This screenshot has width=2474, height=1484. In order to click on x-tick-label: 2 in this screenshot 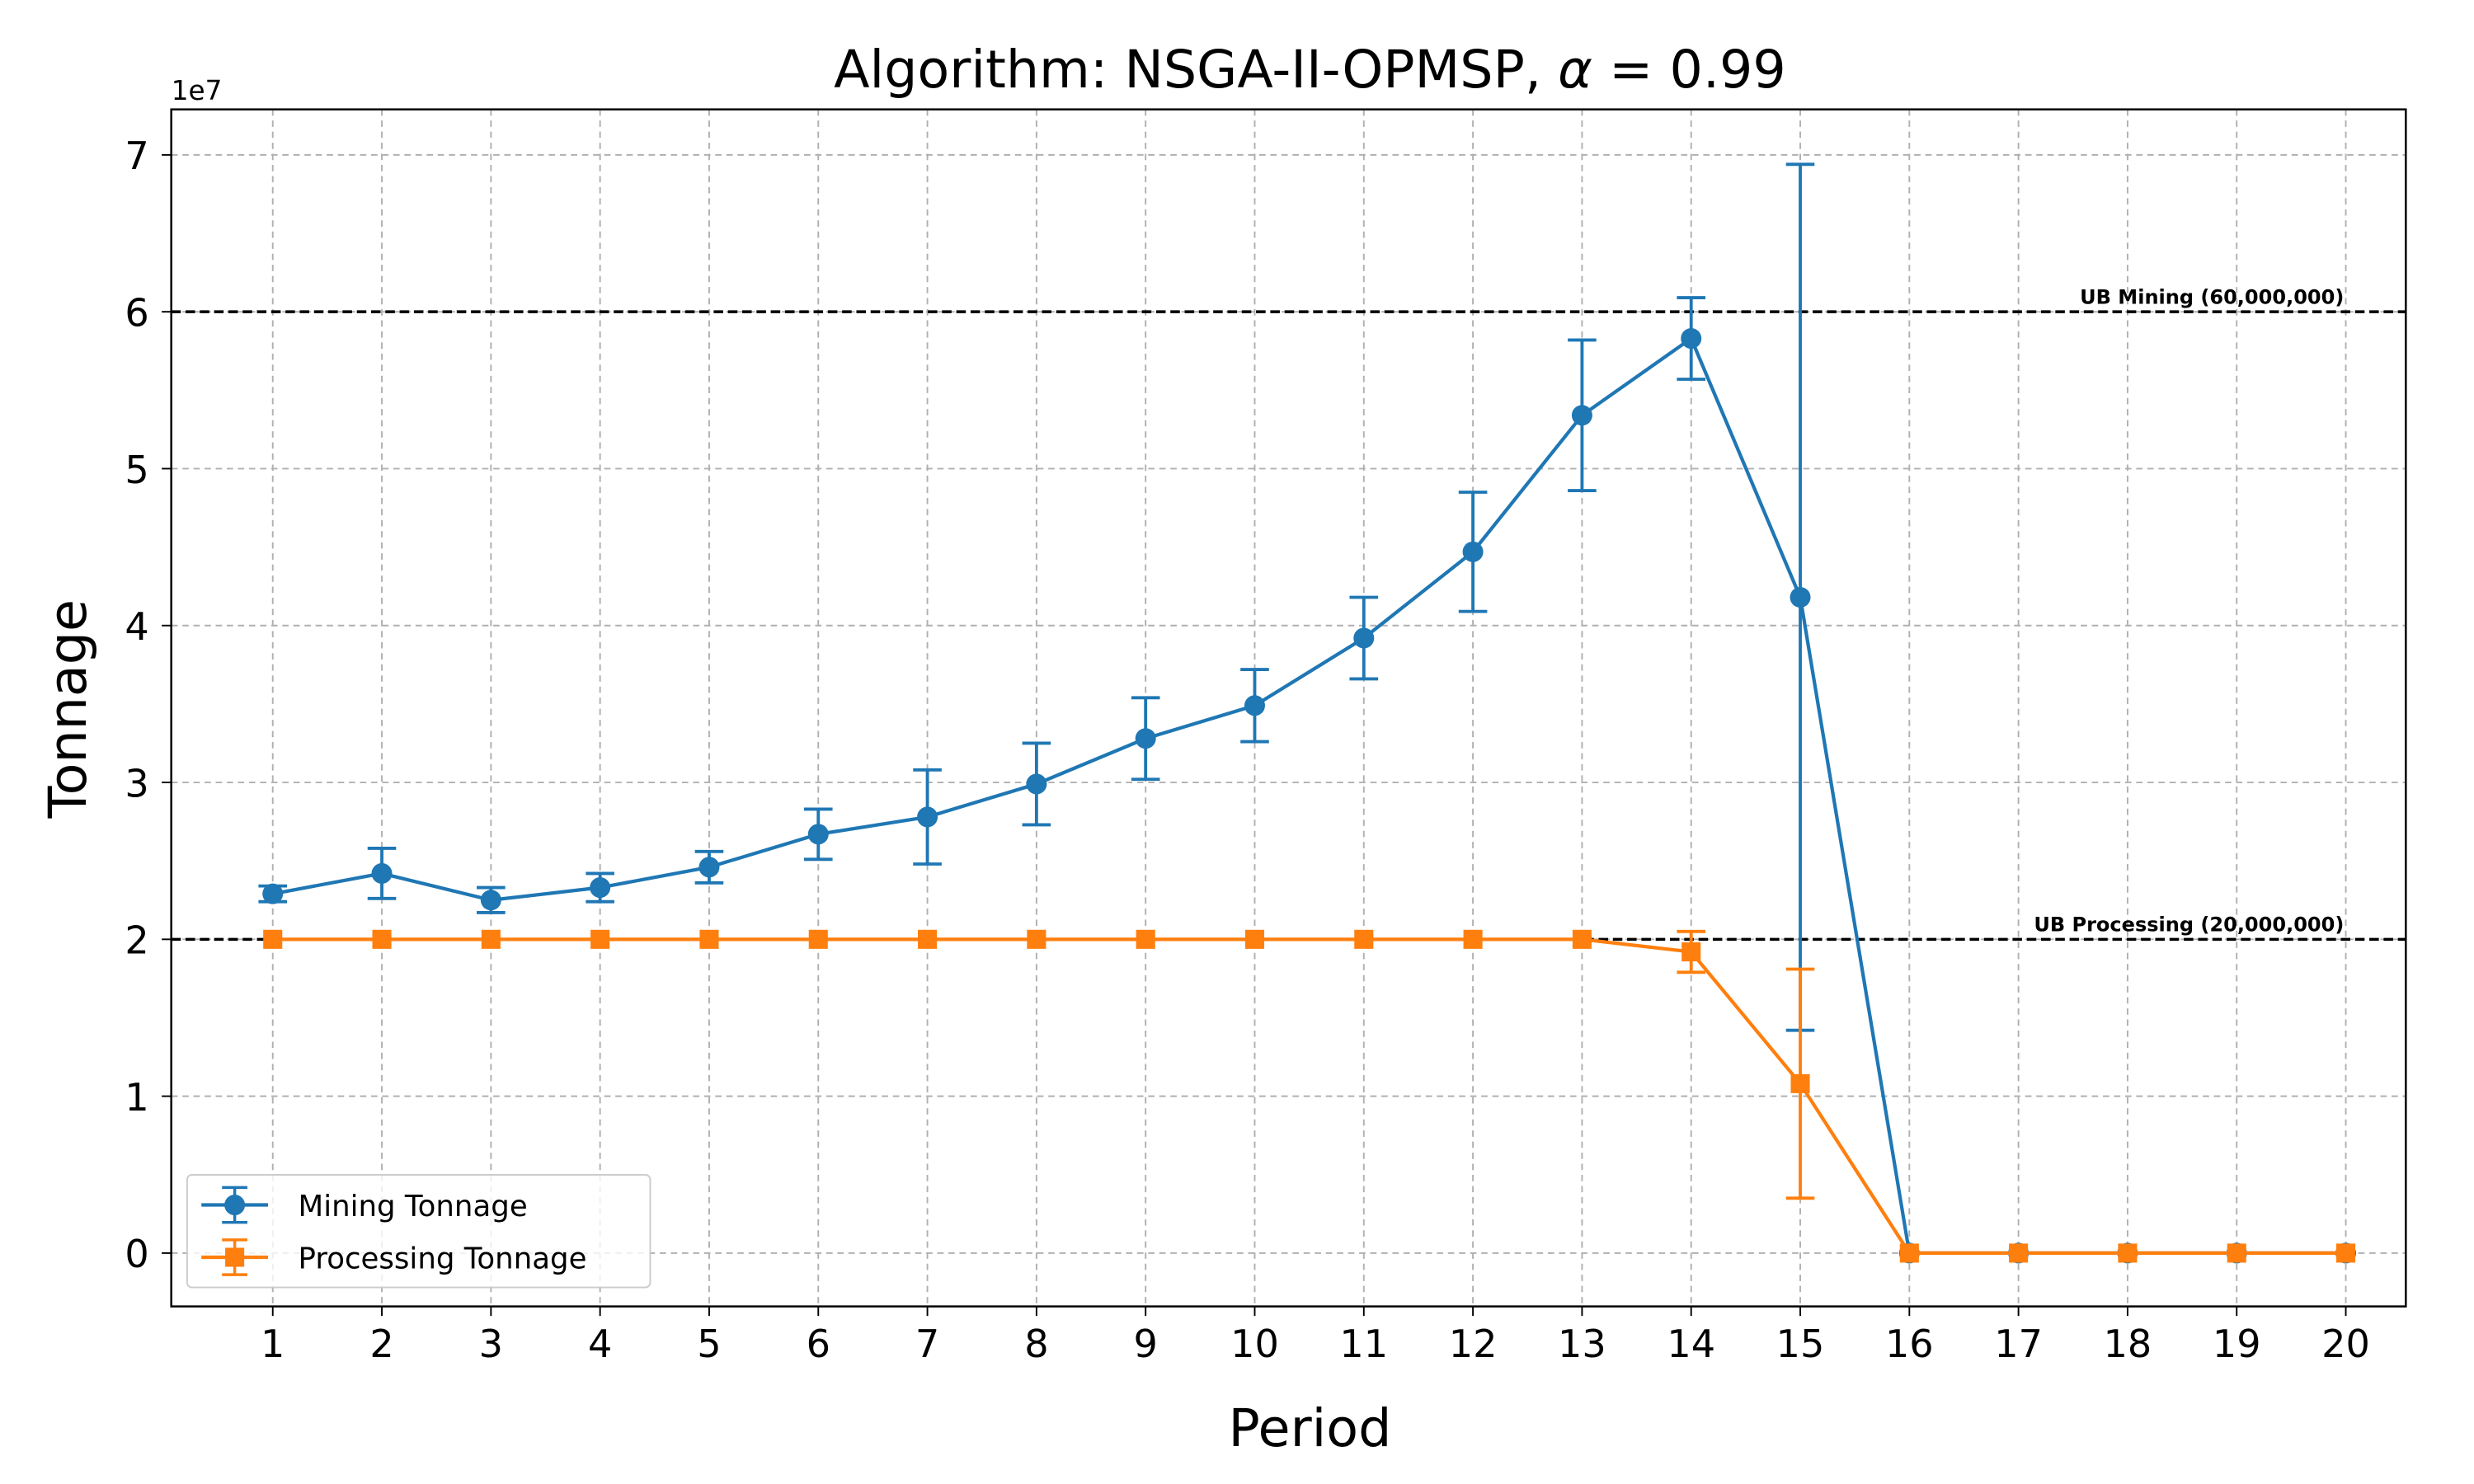, I will do `click(381, 1344)`.